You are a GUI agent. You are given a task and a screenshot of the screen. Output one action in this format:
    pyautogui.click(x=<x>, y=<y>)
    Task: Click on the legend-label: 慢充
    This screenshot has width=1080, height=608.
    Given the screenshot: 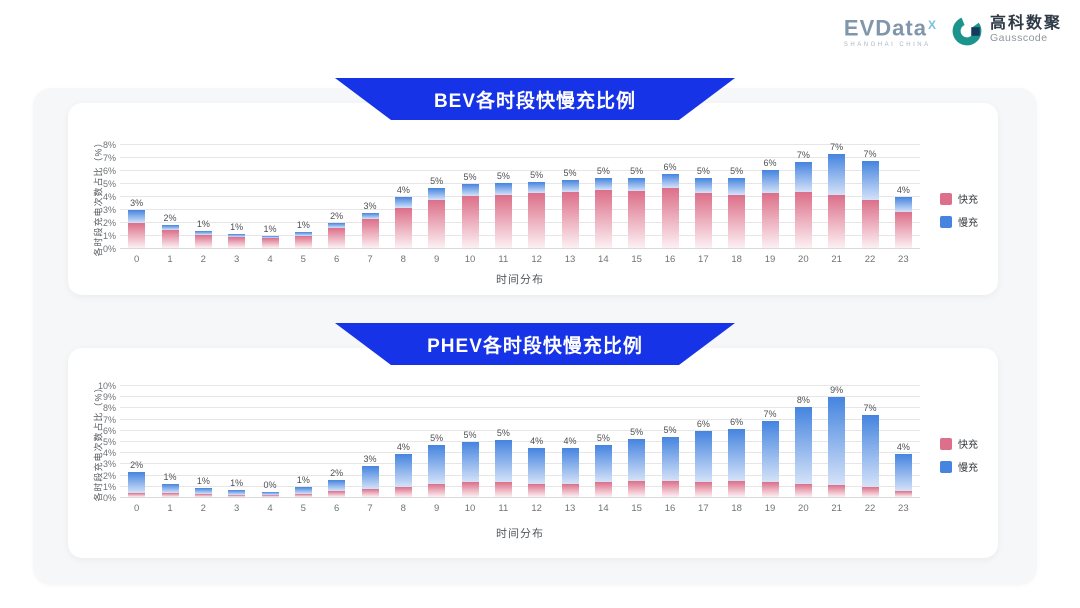 What is the action you would take?
    pyautogui.click(x=968, y=223)
    